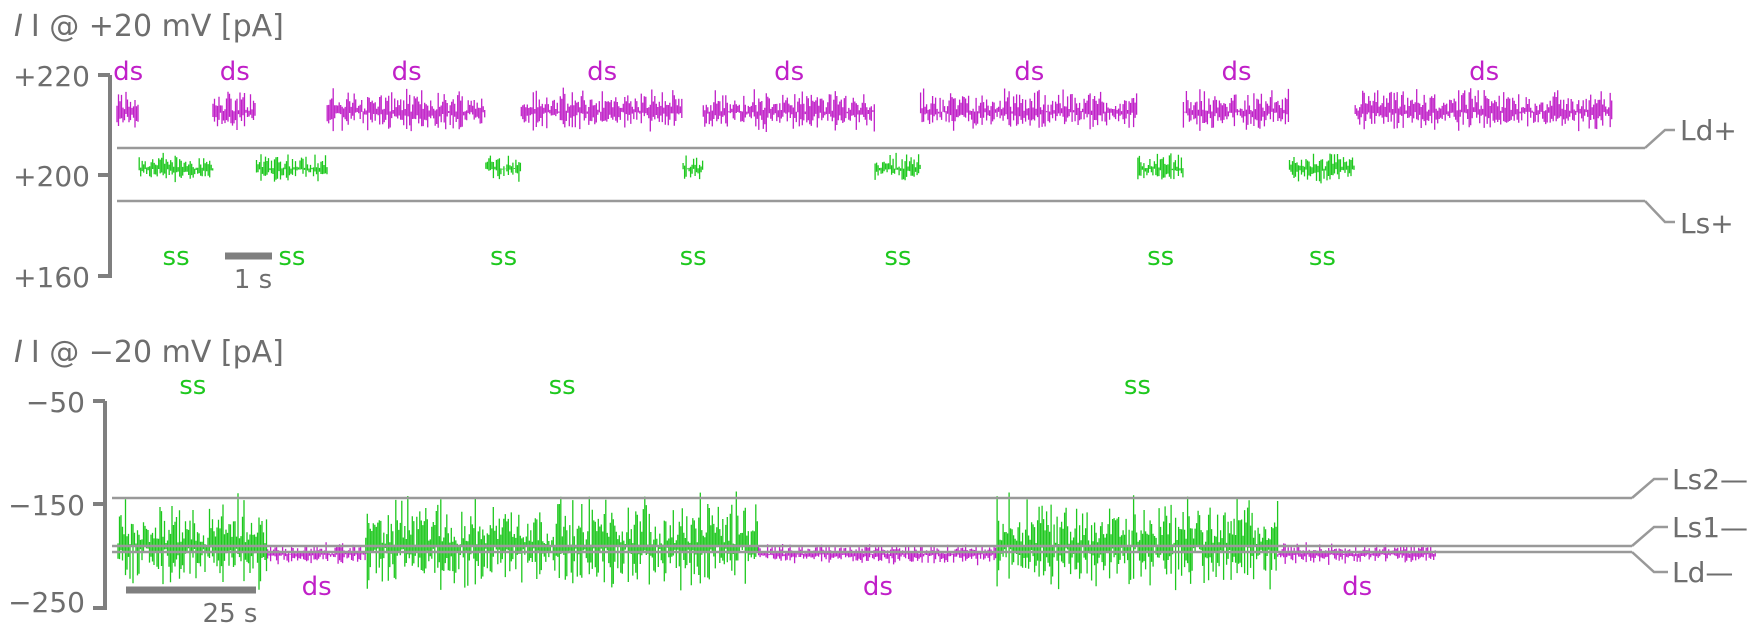  Describe the element at coordinates (1708, 130) in the screenshot. I see `level-label-ld-plus: Ld+` at that location.